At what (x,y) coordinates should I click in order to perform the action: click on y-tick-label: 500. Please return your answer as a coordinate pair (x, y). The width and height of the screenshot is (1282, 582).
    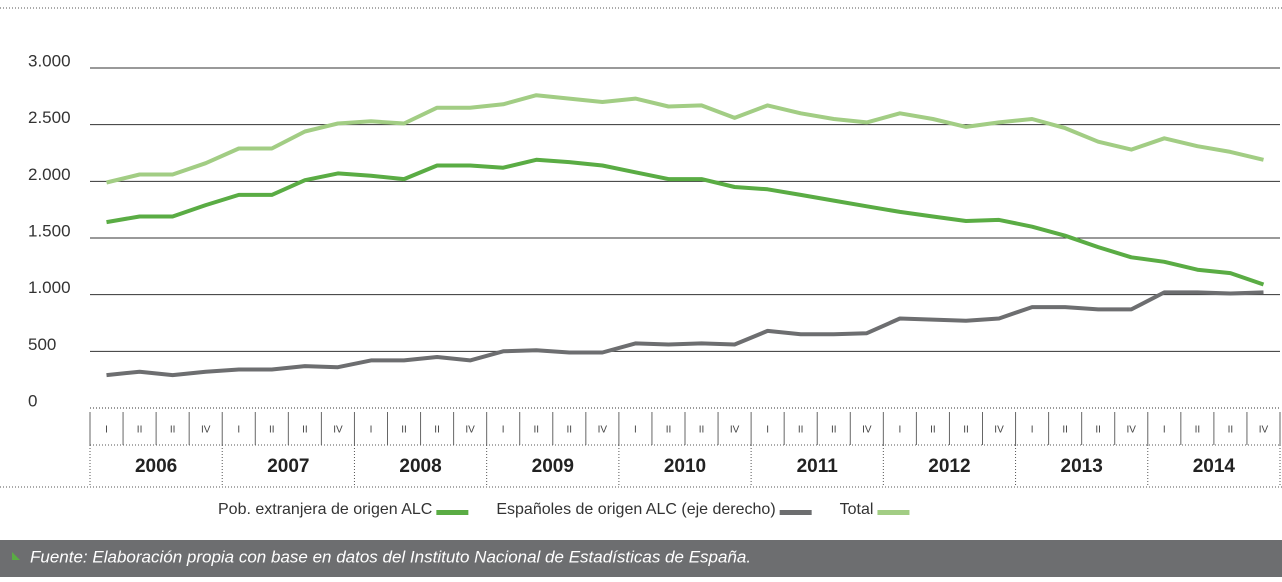
    Looking at the image, I should click on (42, 344).